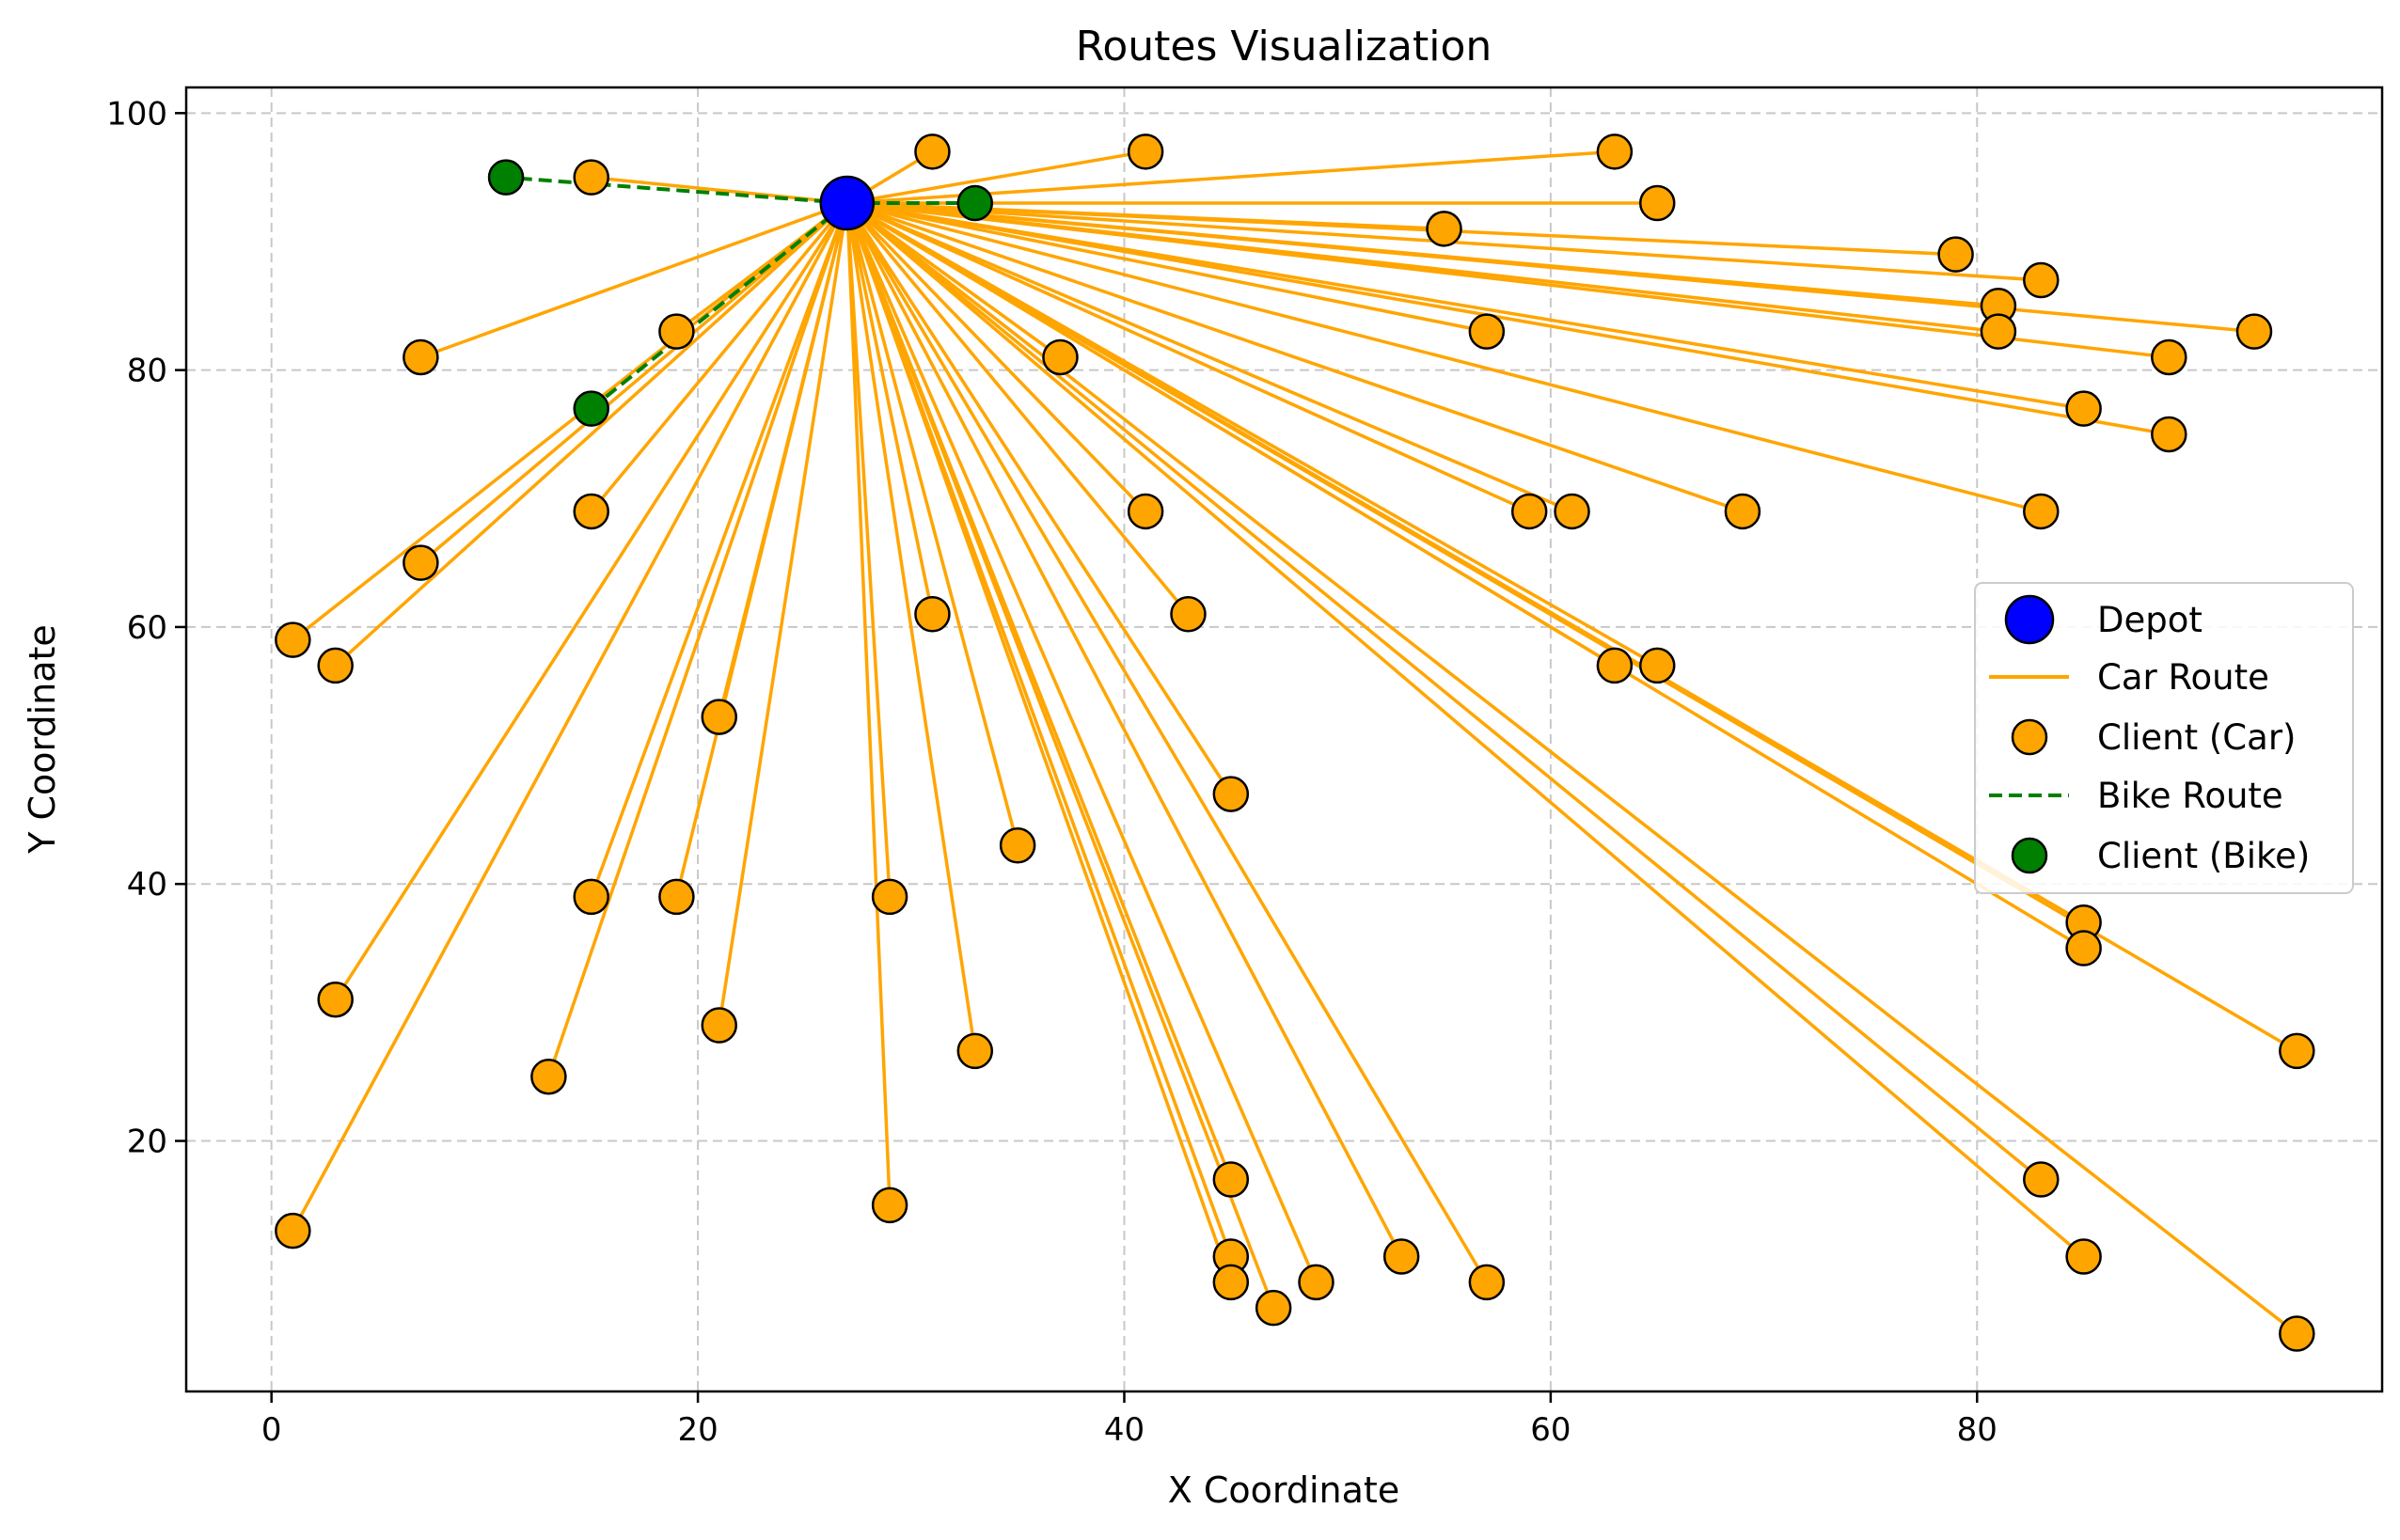 This screenshot has height=1540, width=2400. What do you see at coordinates (2150, 620) in the screenshot?
I see `legend-depot-label: Depot` at bounding box center [2150, 620].